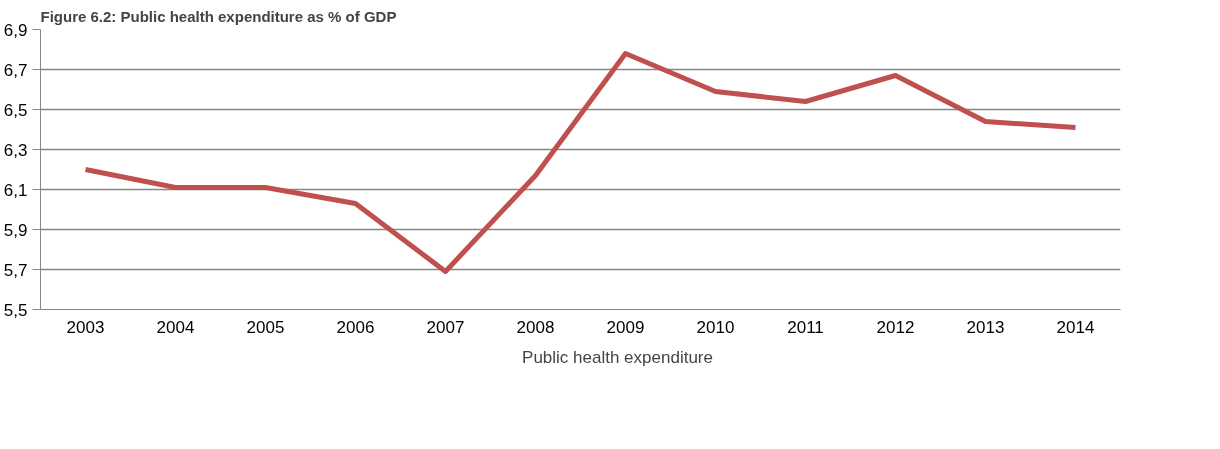  I want to click on y-tick-label: 6,7, so click(15, 70).